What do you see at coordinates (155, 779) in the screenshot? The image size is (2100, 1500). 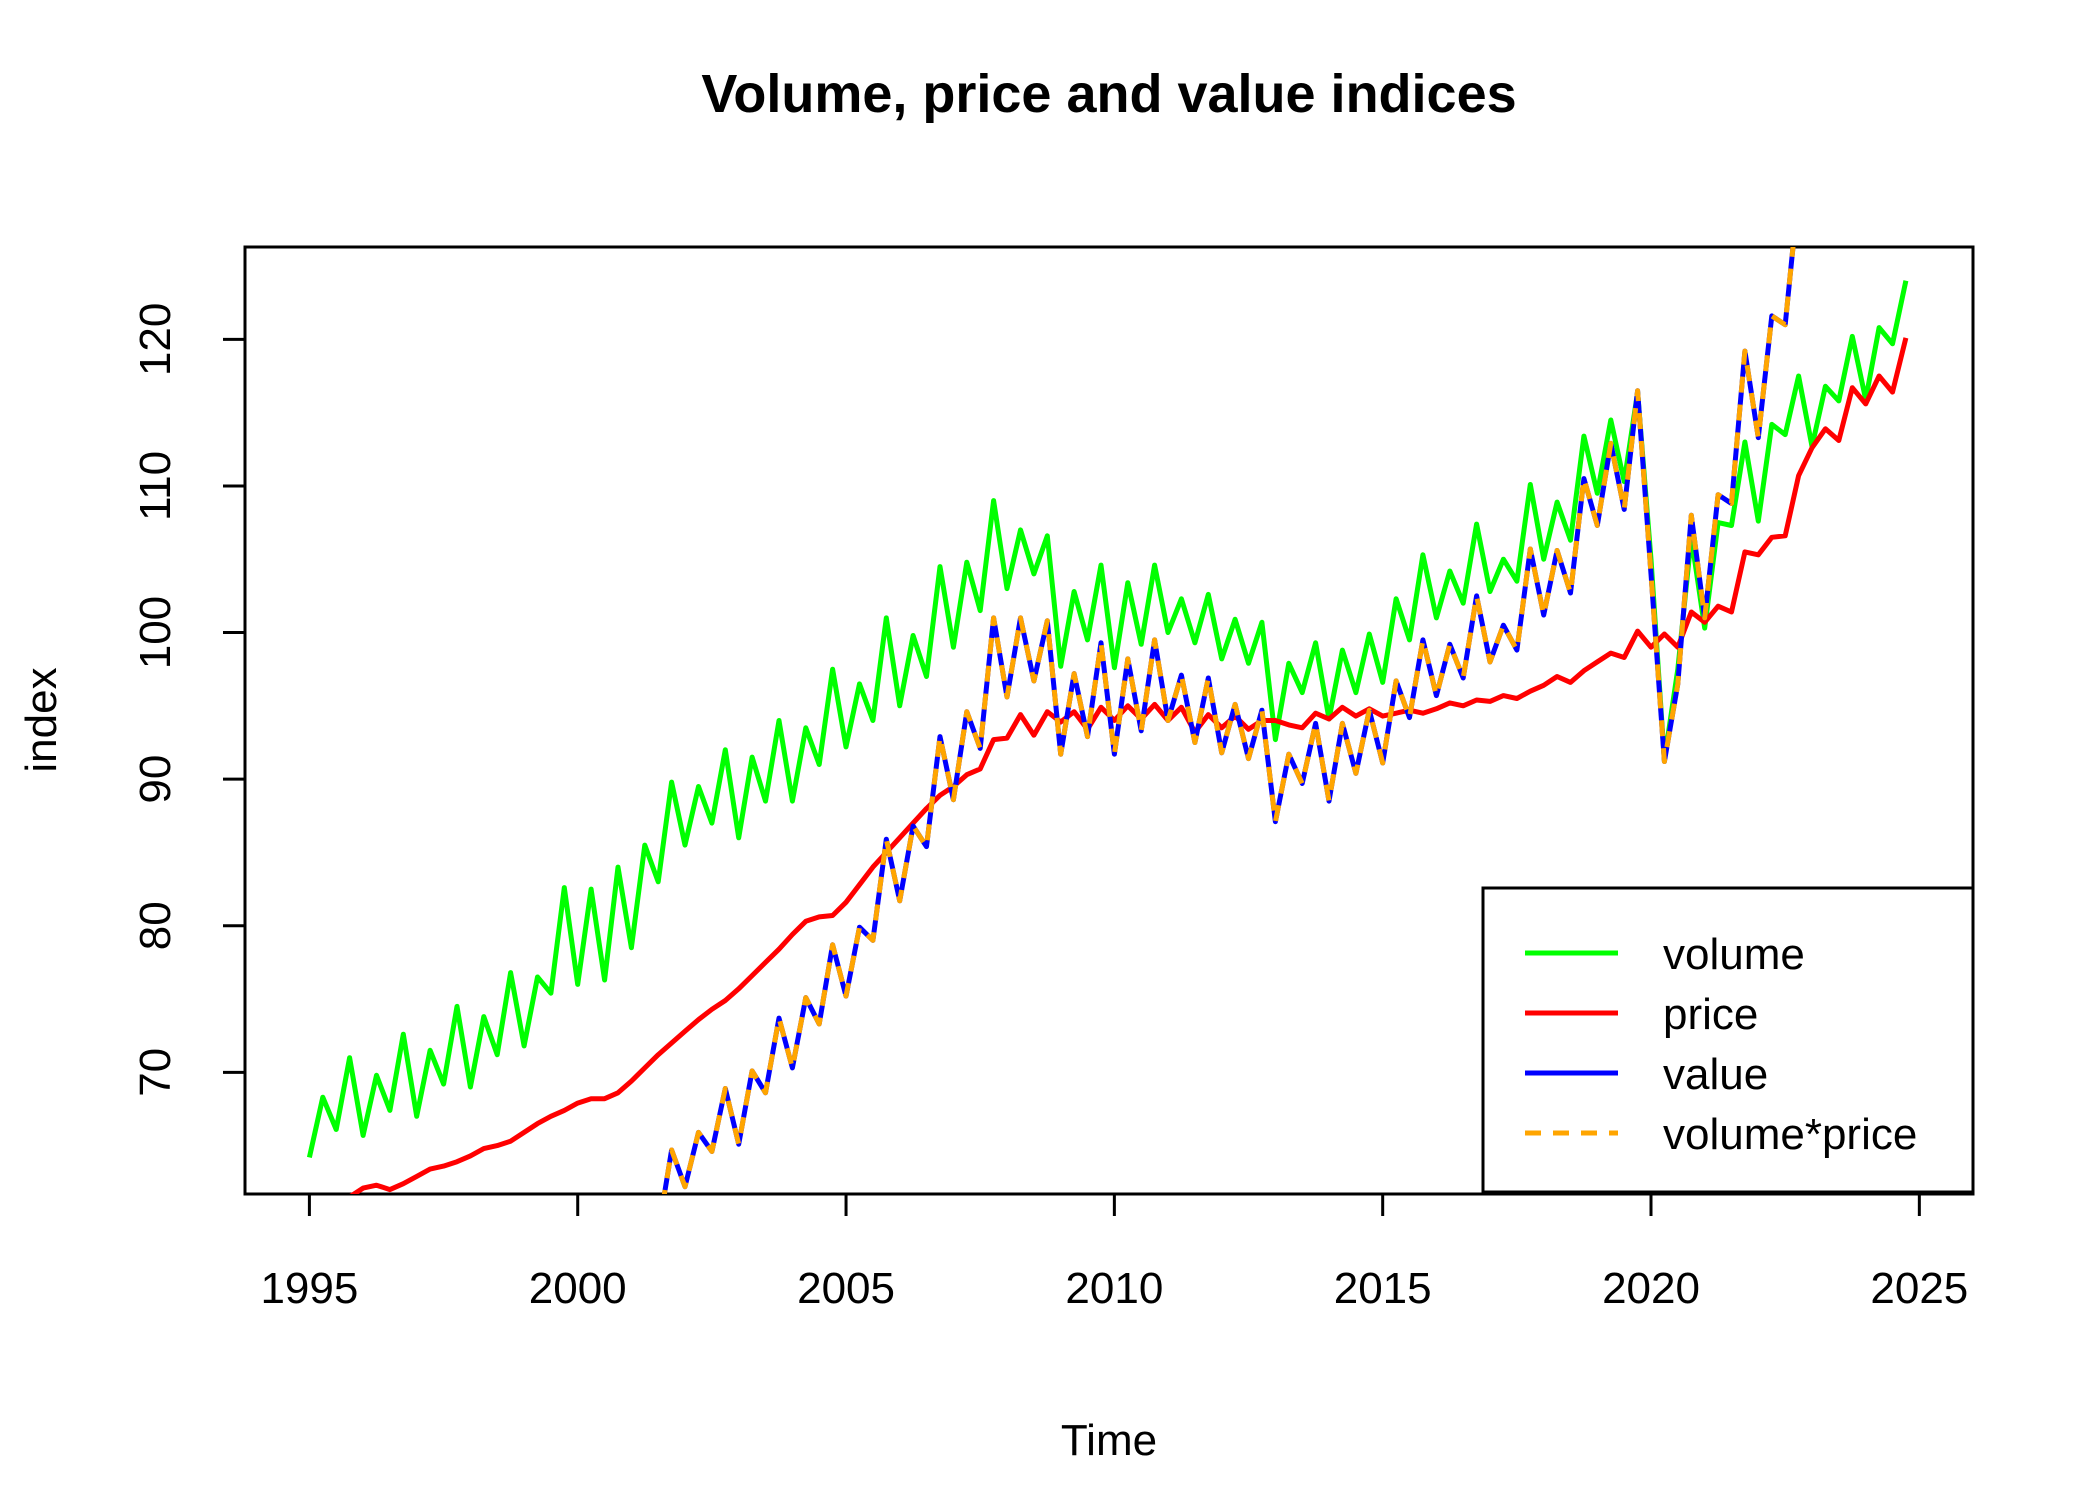 I see `y-tick-label: 90` at bounding box center [155, 779].